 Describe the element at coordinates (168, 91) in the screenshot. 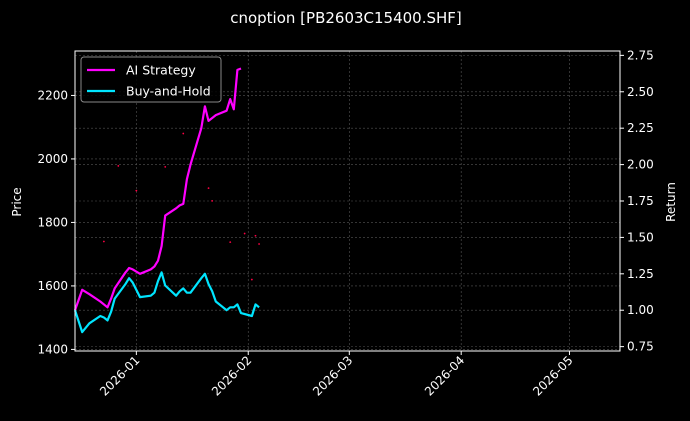

I see `legend-label-1: Buy-and-Hold` at that location.